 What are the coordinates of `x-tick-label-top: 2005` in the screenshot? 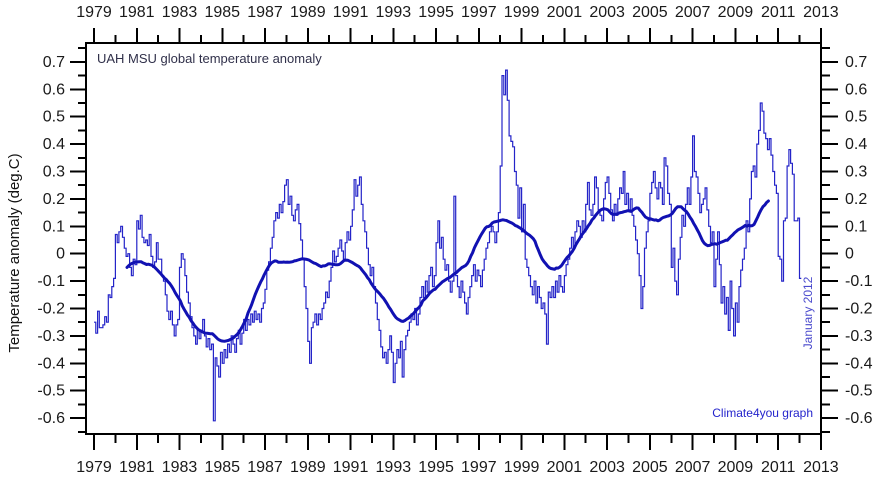 It's located at (650, 12).